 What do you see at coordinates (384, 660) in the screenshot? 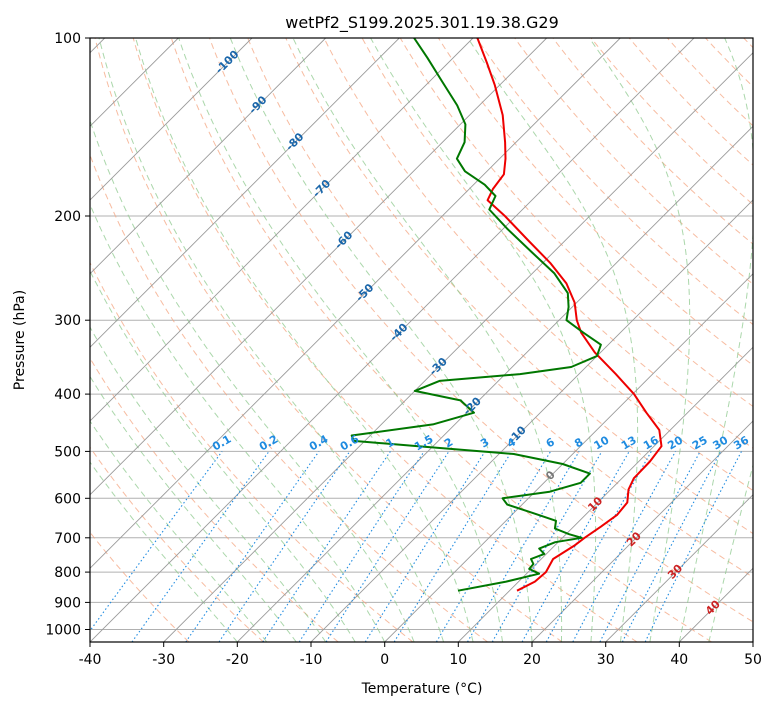
I see `x-tick-label: 0` at bounding box center [384, 660].